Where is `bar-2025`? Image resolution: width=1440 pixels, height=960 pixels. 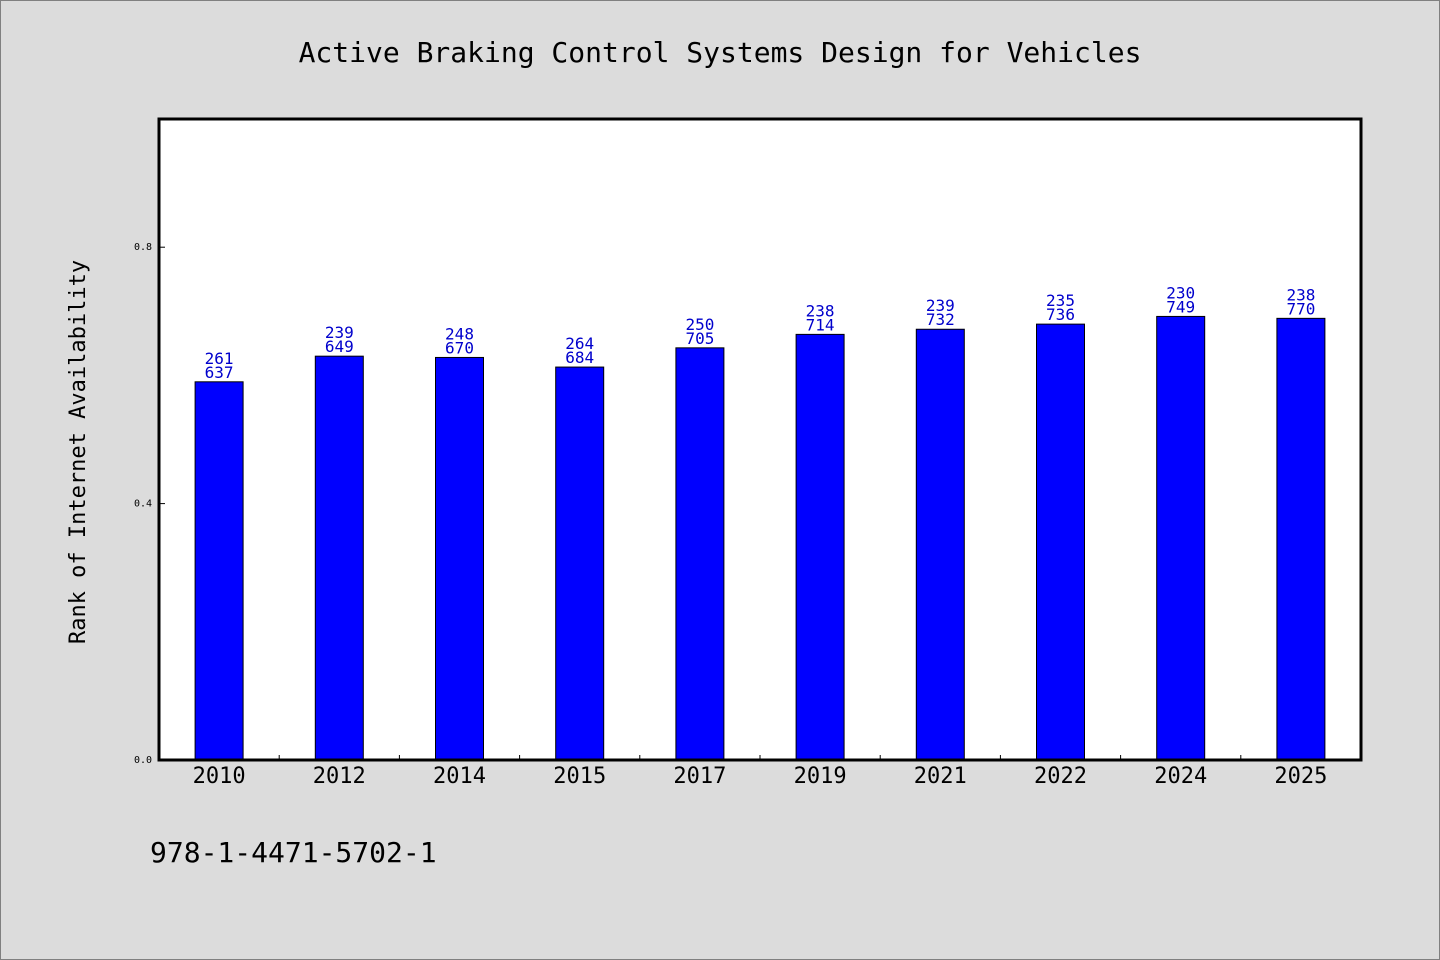 bar-2025 is located at coordinates (1301, 539).